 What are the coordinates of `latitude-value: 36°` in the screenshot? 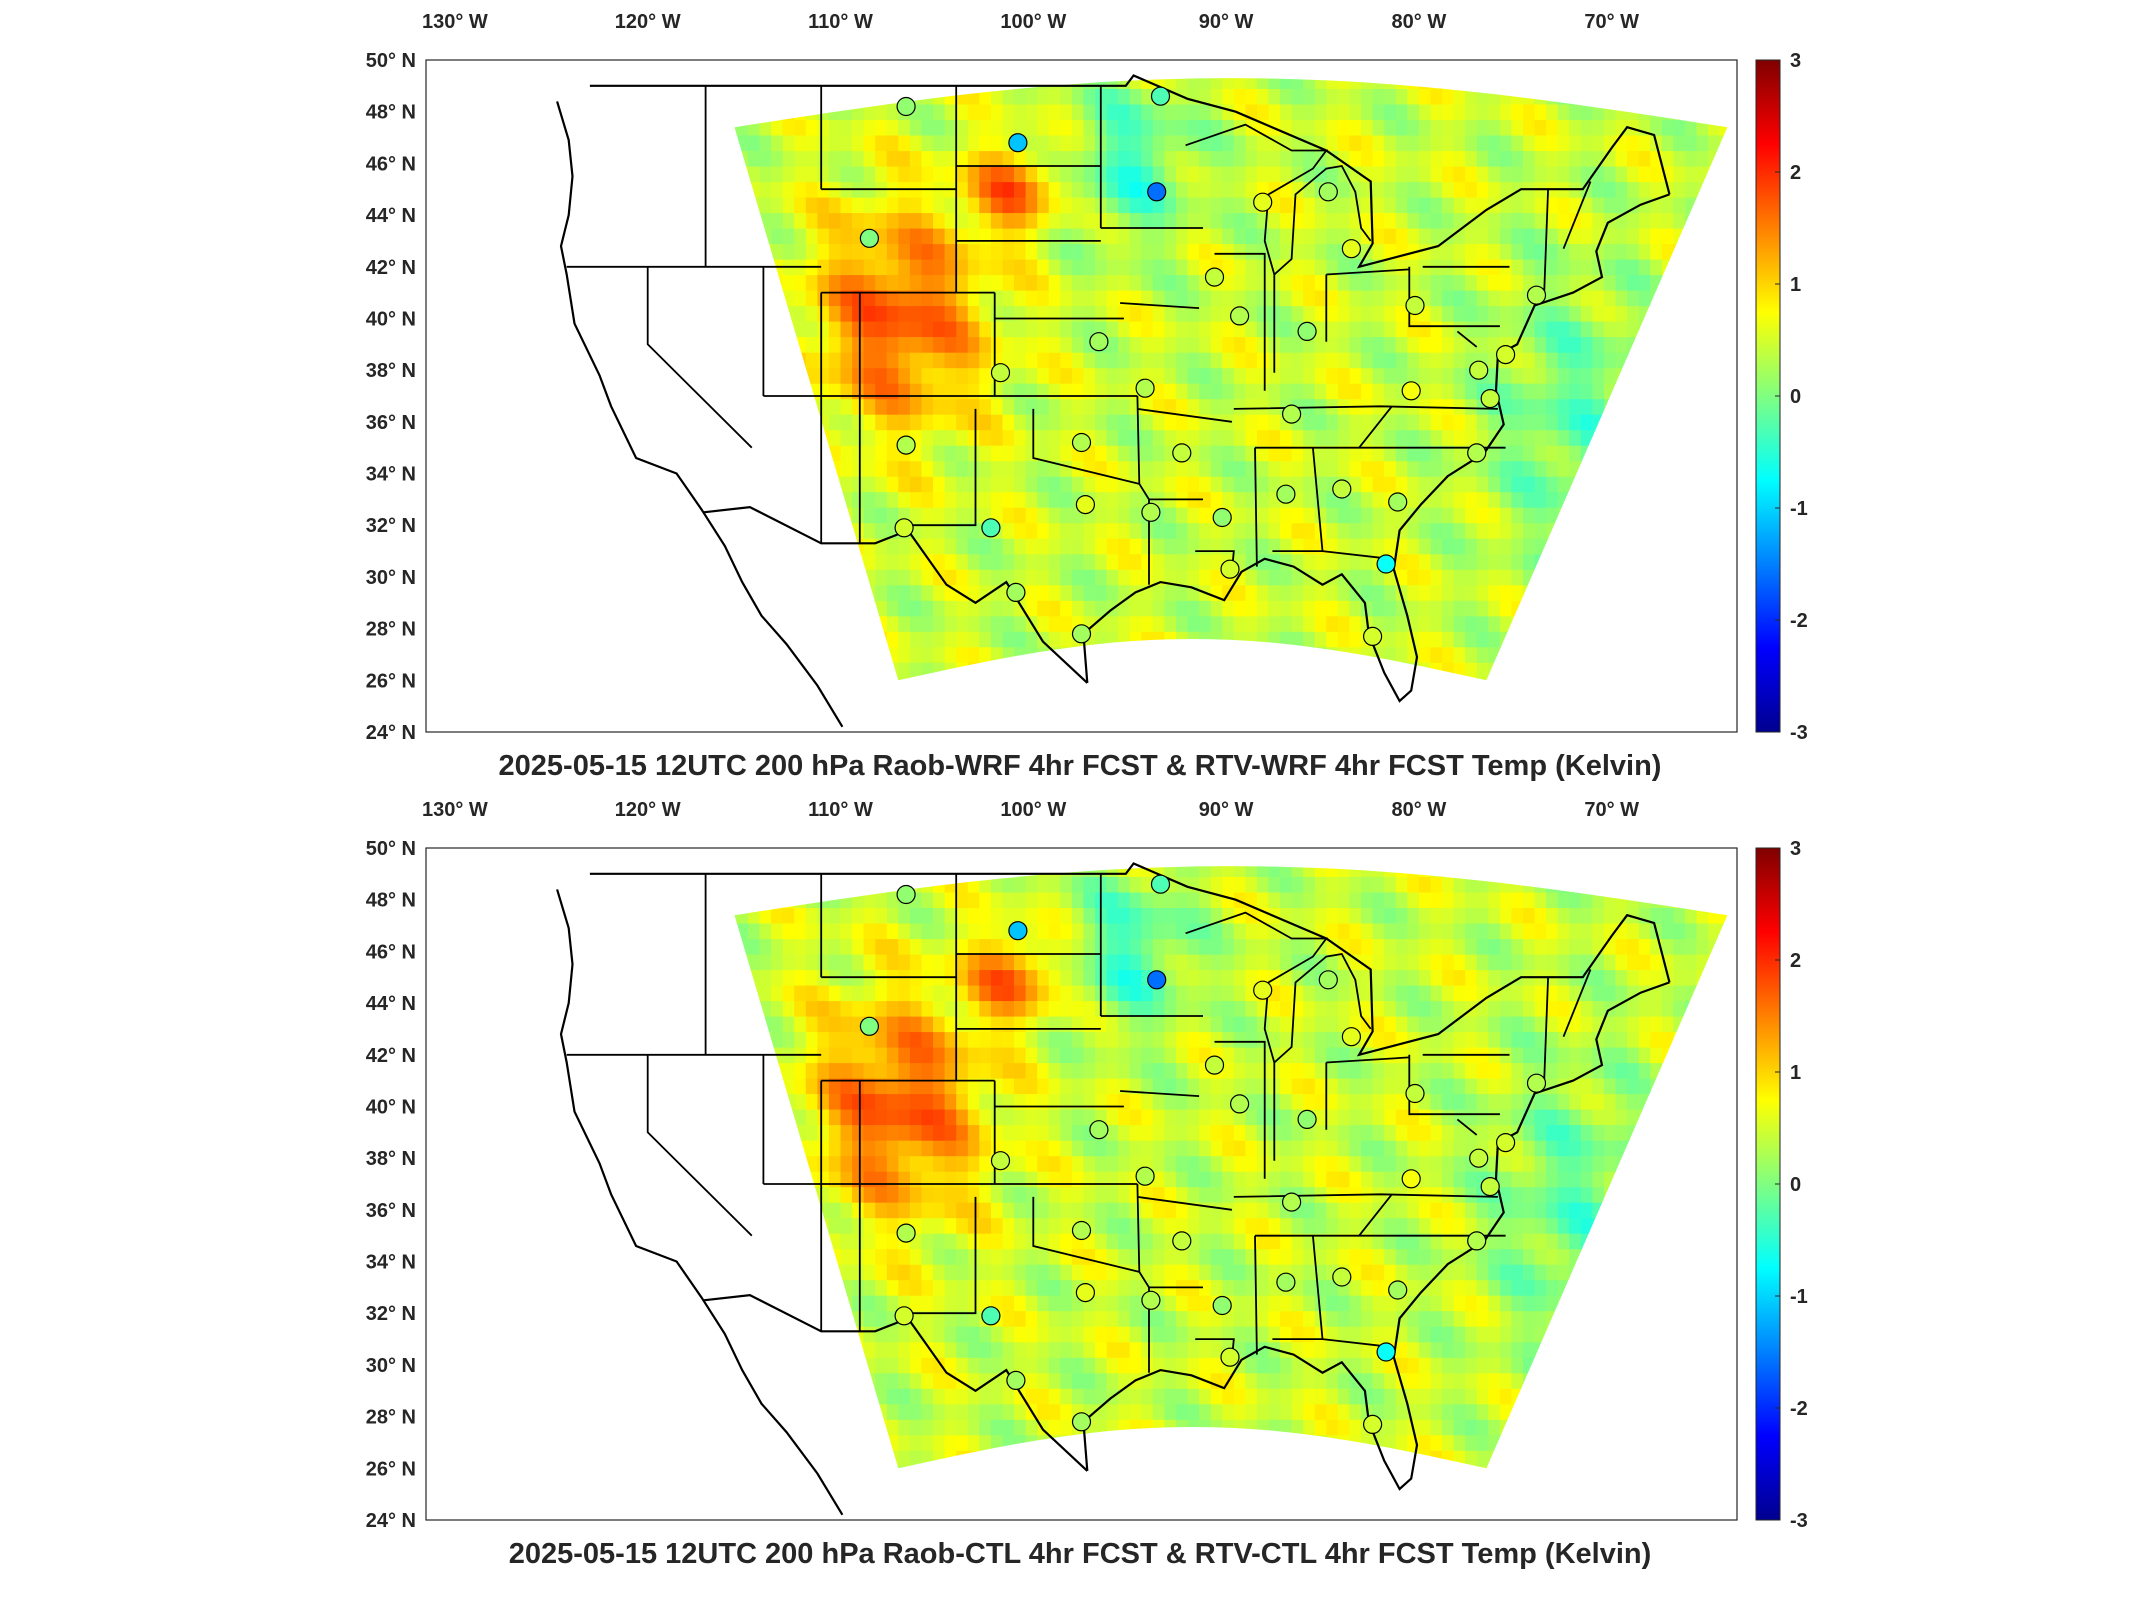 It's located at (384, 423).